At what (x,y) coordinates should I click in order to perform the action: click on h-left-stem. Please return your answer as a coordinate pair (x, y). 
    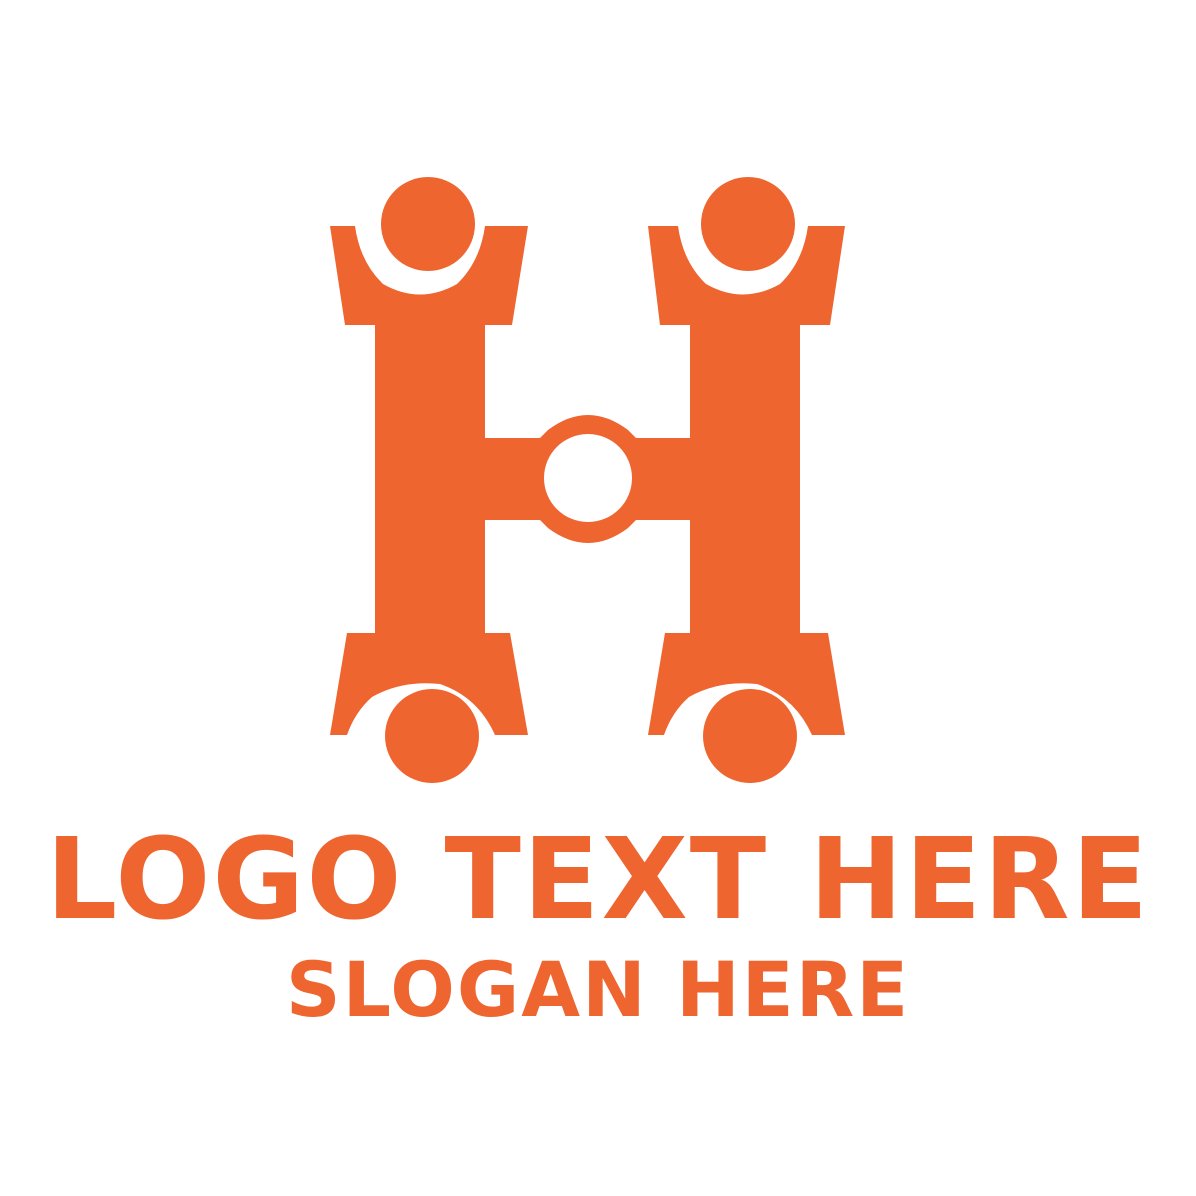
    Looking at the image, I should click on (510, 480).